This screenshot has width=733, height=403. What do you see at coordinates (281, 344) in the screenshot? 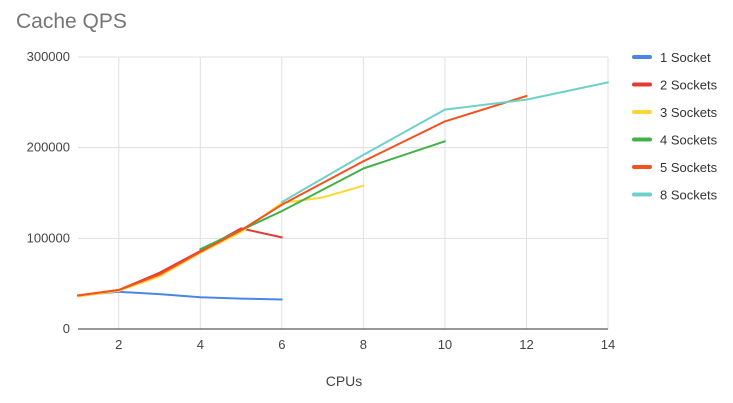
I see `x-tick-label: 6` at bounding box center [281, 344].